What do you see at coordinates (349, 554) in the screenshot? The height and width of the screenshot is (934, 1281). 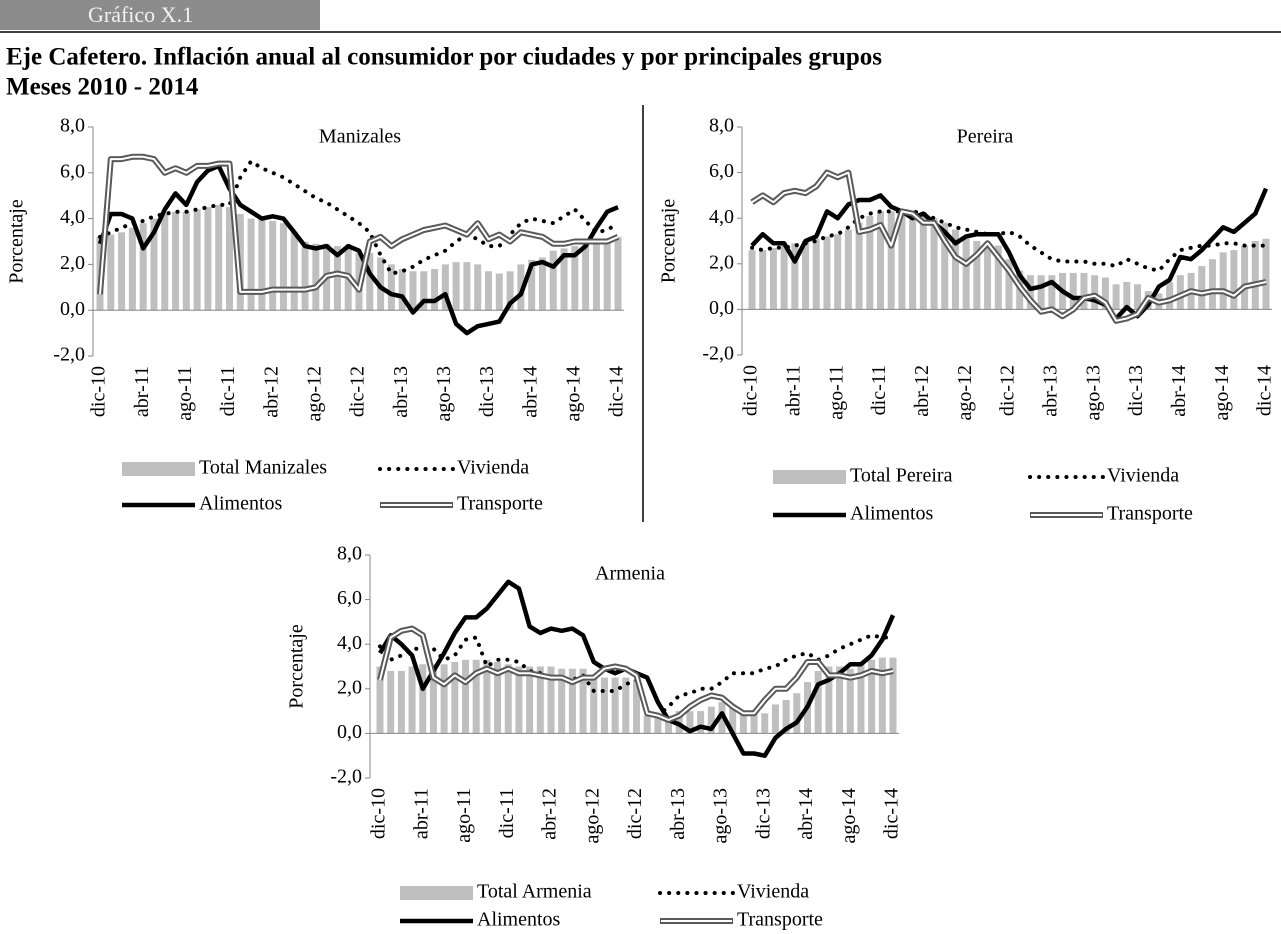 I see `y-tick-label: 8,0` at bounding box center [349, 554].